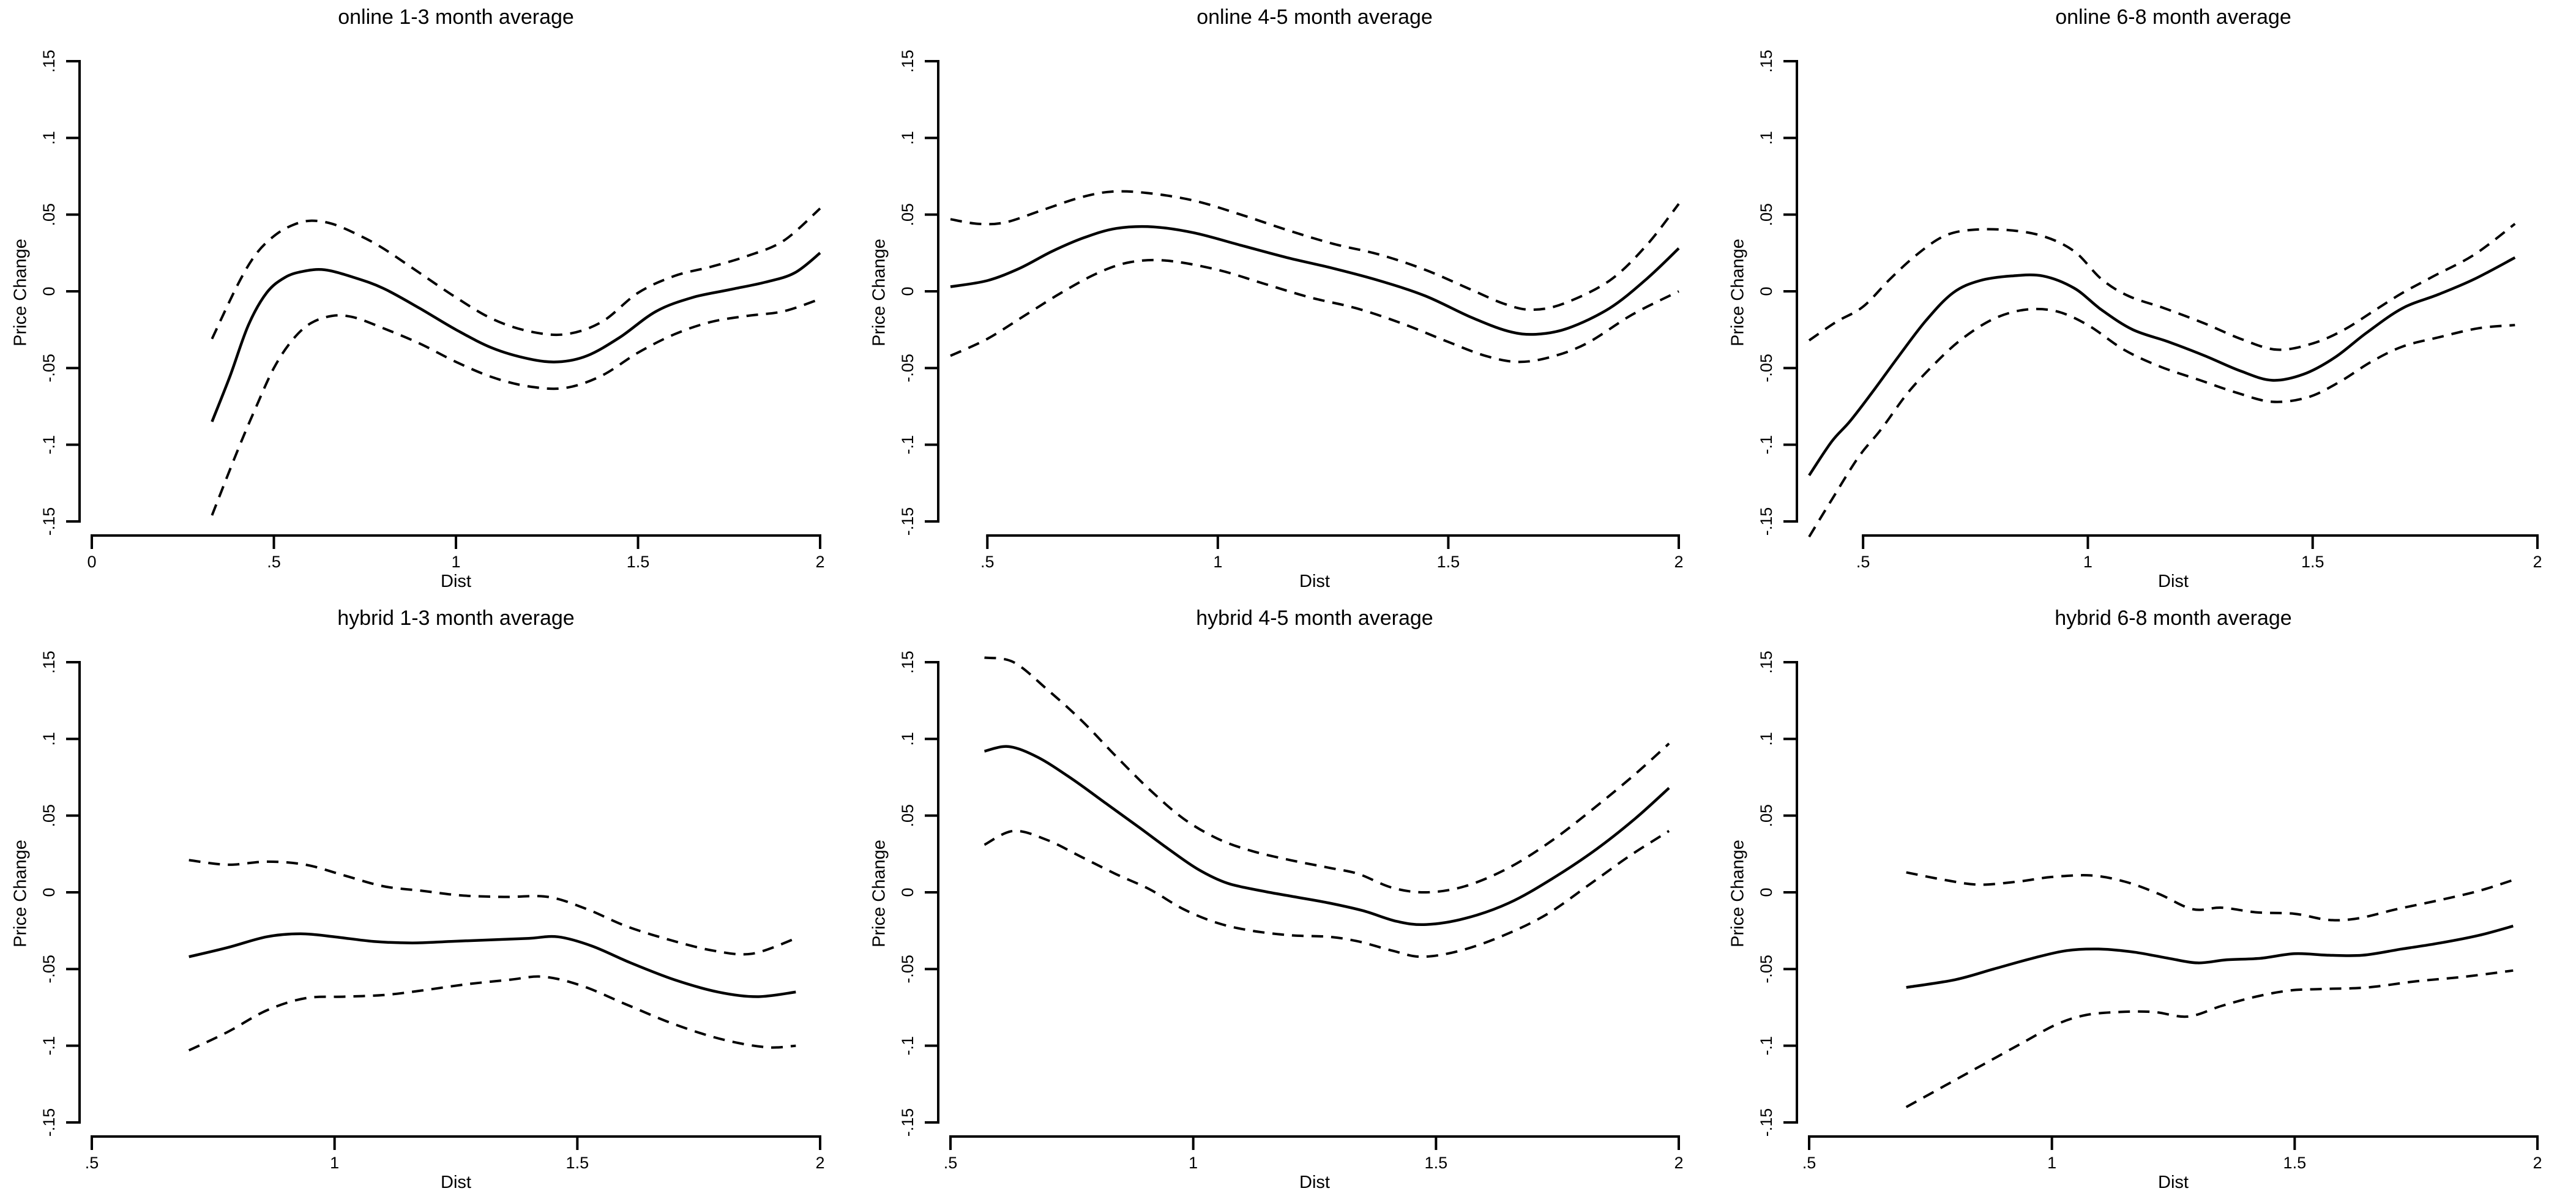 This screenshot has height=1202, width=2576. I want to click on chart-title: online 1-3 month average, so click(456, 17).